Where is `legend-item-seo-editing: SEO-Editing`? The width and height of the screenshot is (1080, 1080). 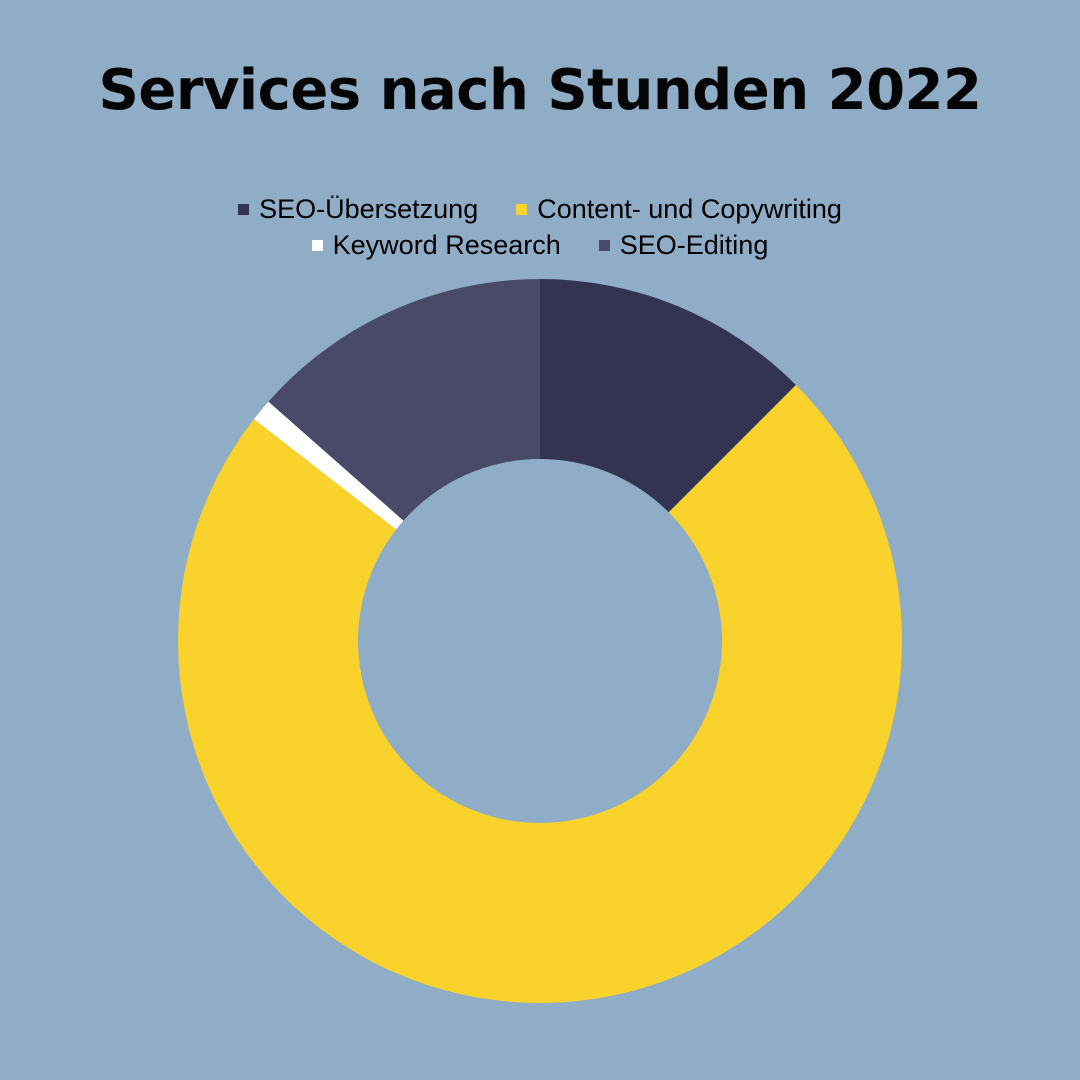
legend-item-seo-editing: SEO-Editing is located at coordinates (683, 245).